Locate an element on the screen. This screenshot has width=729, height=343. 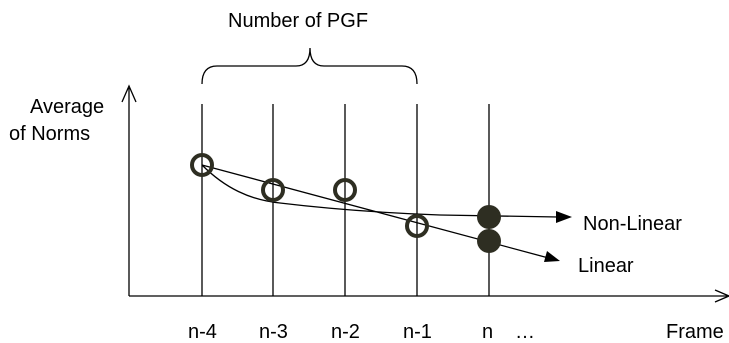
non-linear-arrowhead is located at coordinates (564, 217).